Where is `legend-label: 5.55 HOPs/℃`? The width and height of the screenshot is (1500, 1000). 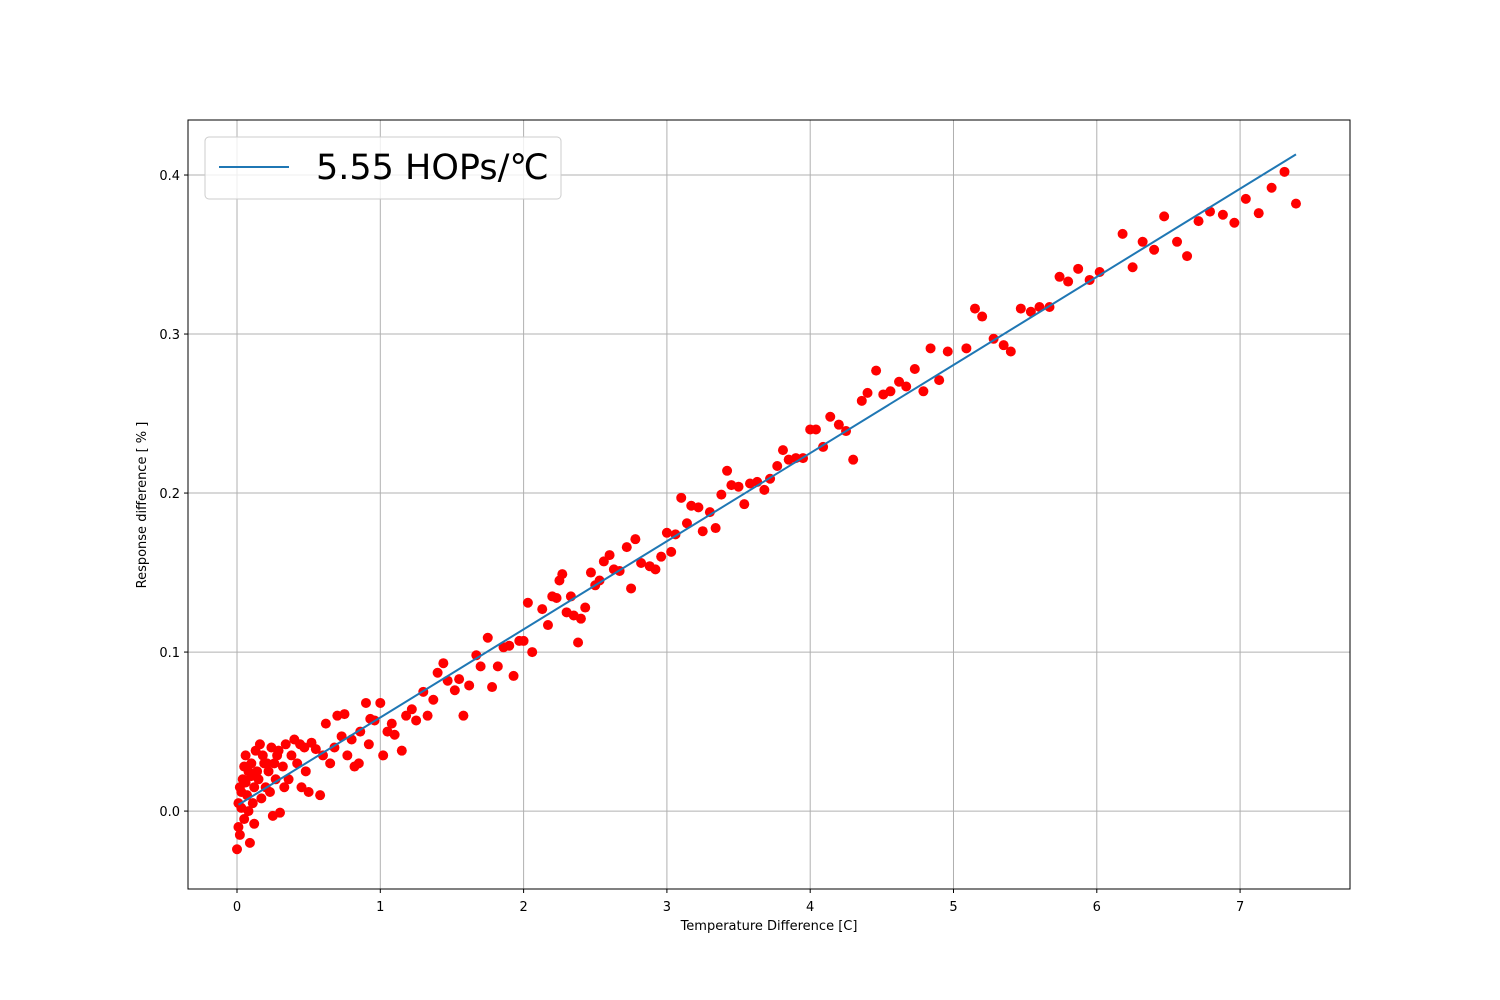
legend-label: 5.55 HOPs/℃ is located at coordinates (432, 168).